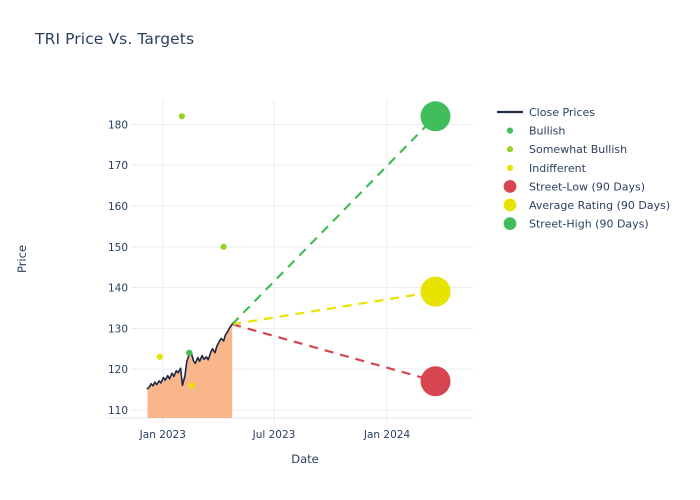 The width and height of the screenshot is (700, 500). I want to click on legend-item-label: Street-High (90 Days), so click(589, 224).